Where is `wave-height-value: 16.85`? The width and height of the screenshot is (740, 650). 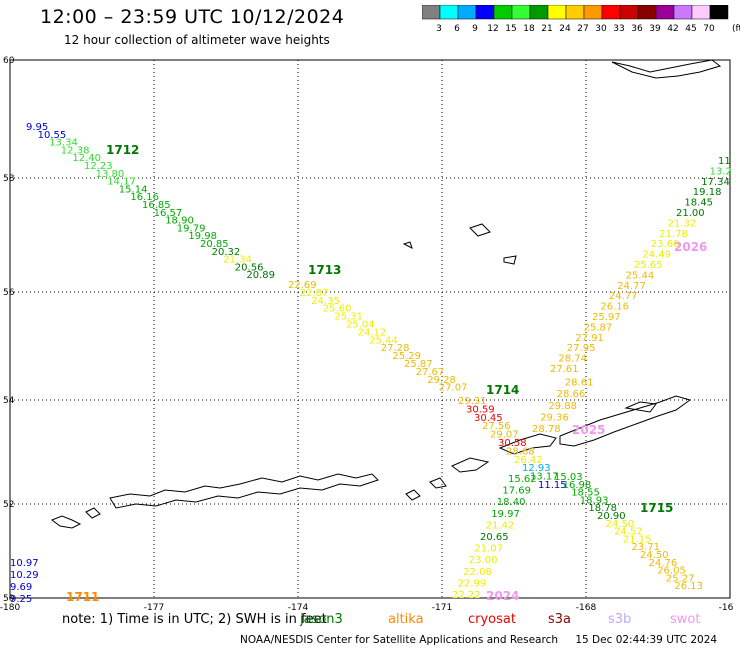
wave-height-value: 16.85 is located at coordinates (156, 205).